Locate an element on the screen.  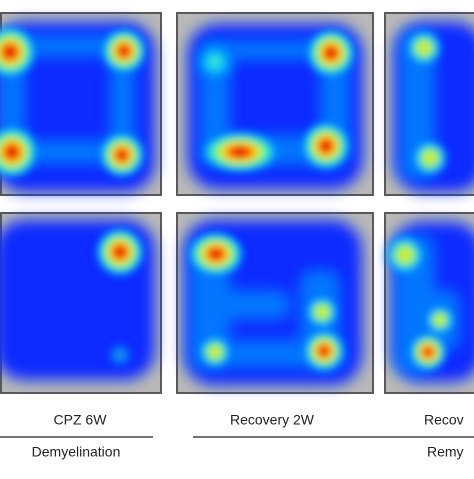
panel-label: Recov is located at coordinates (444, 420).